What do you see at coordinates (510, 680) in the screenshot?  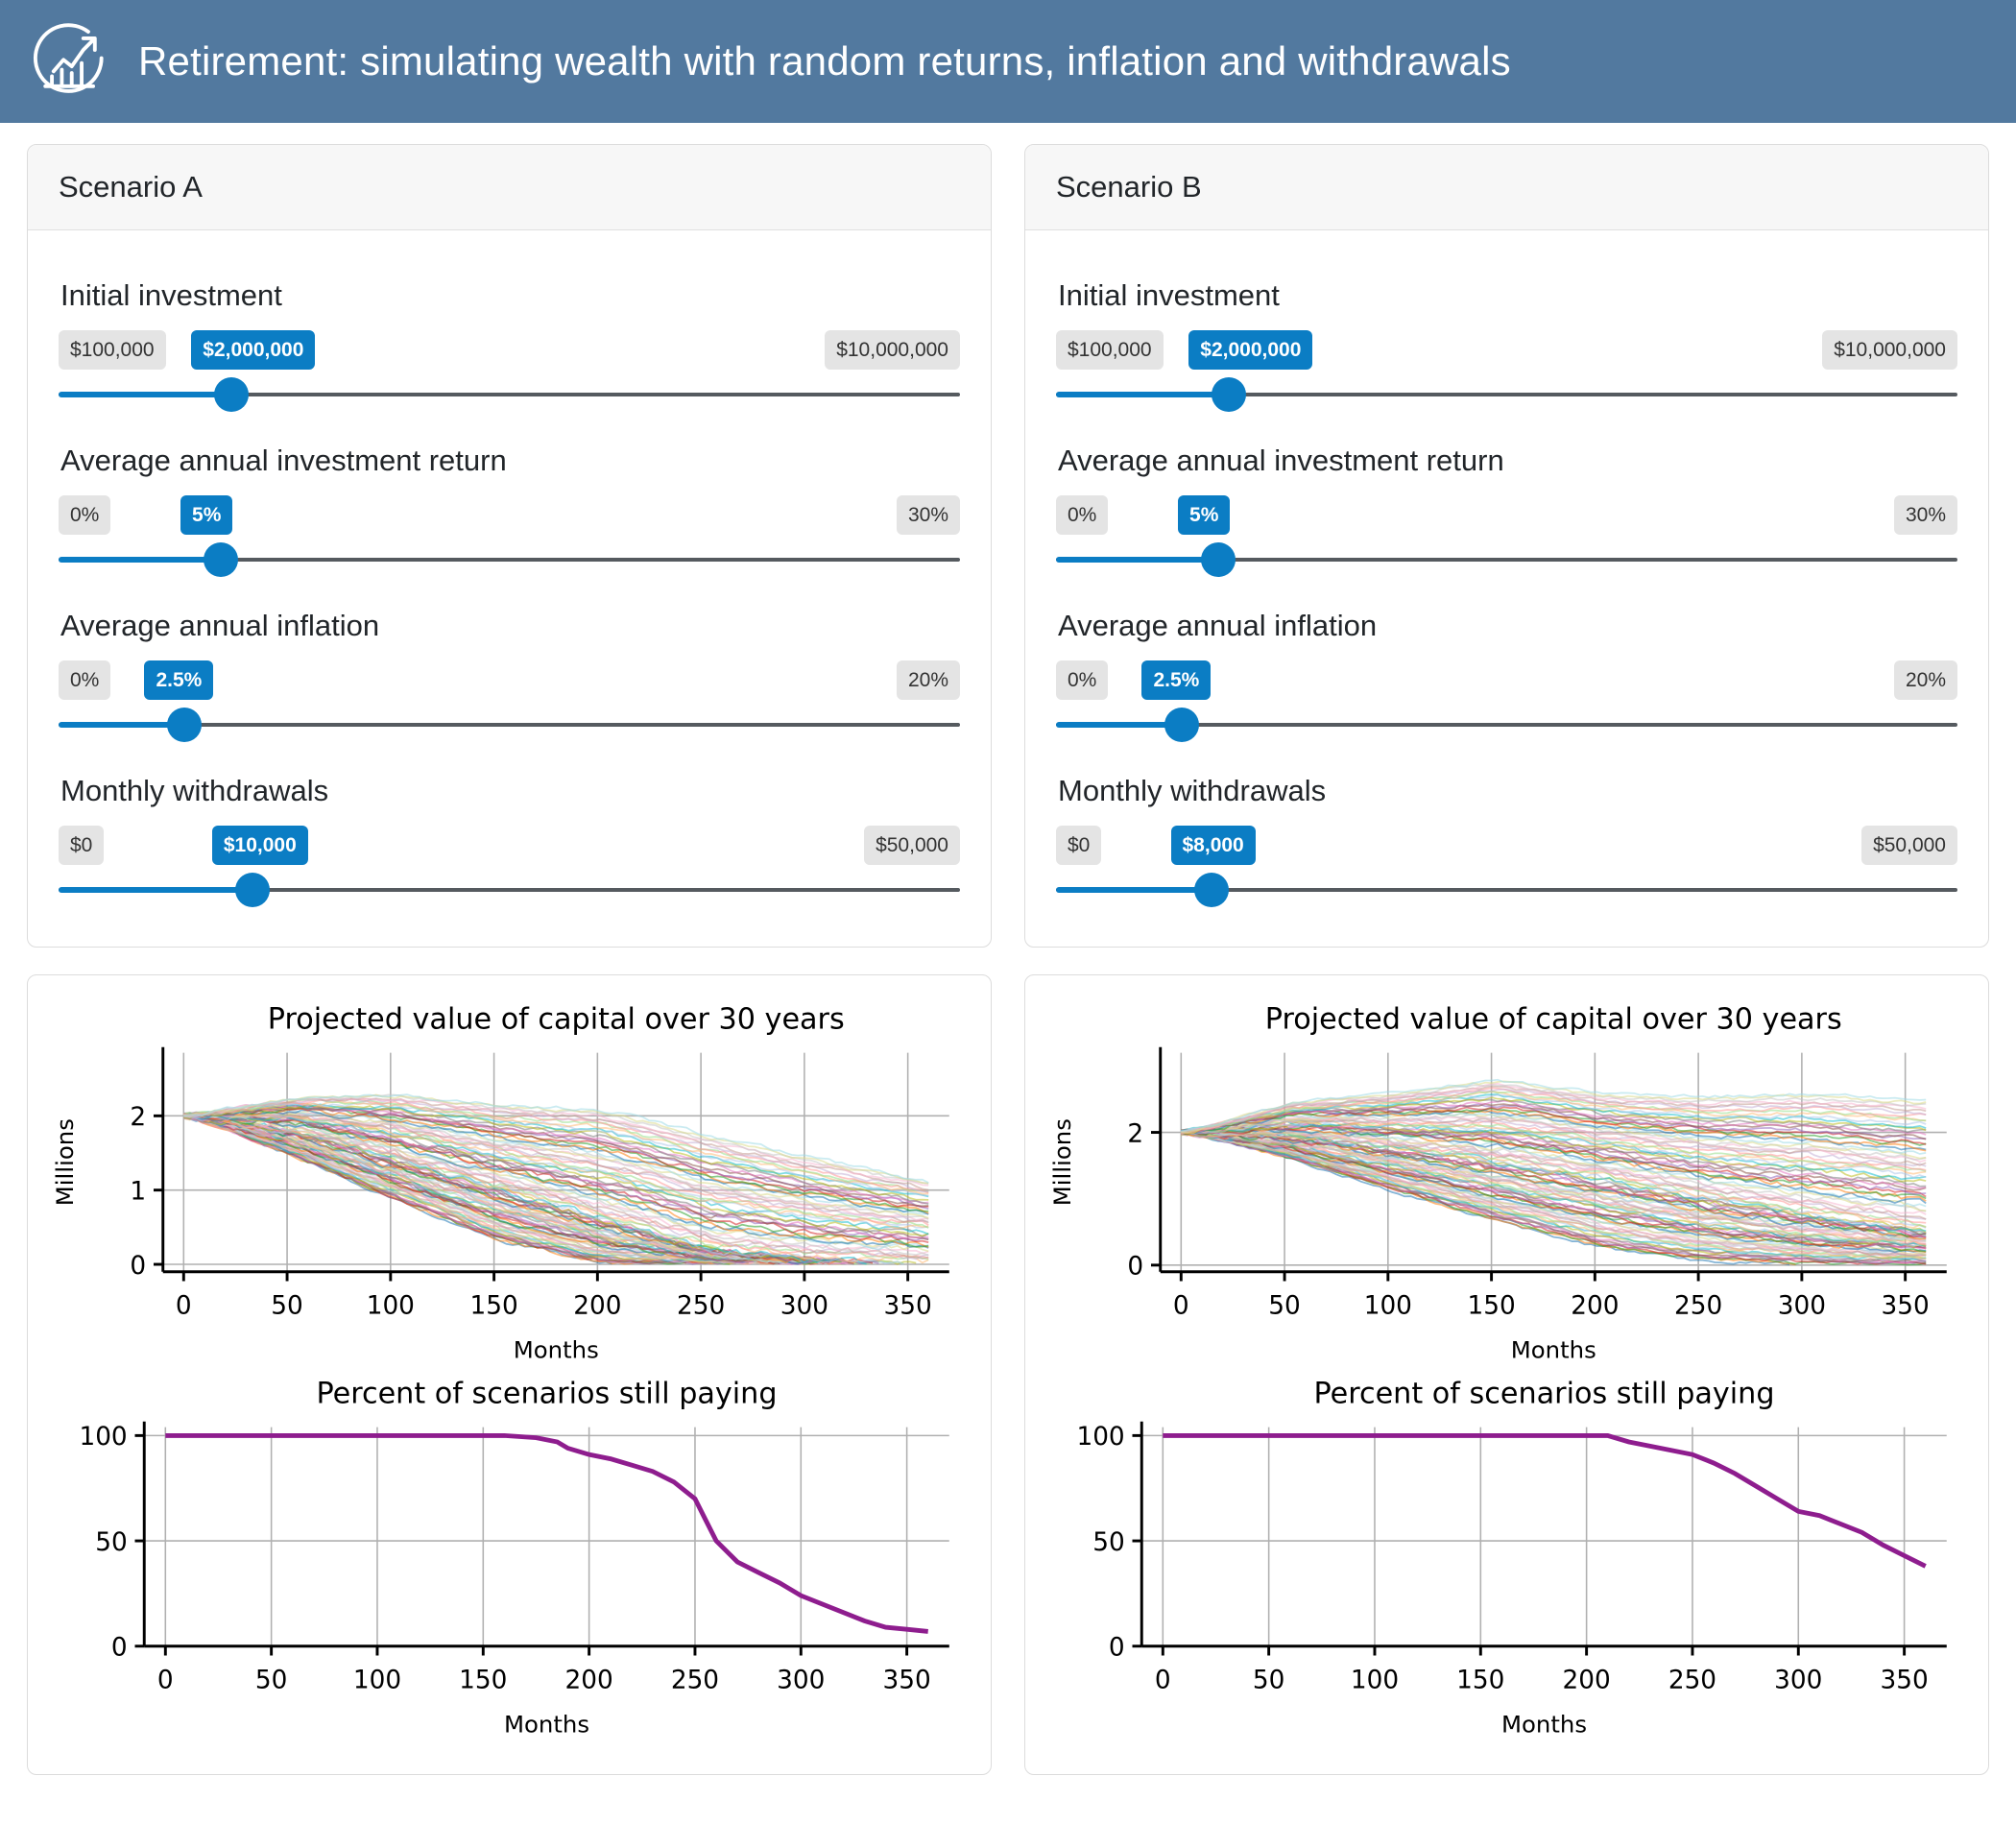 I see `slider-value-row: 0% 2.5% 20%` at bounding box center [510, 680].